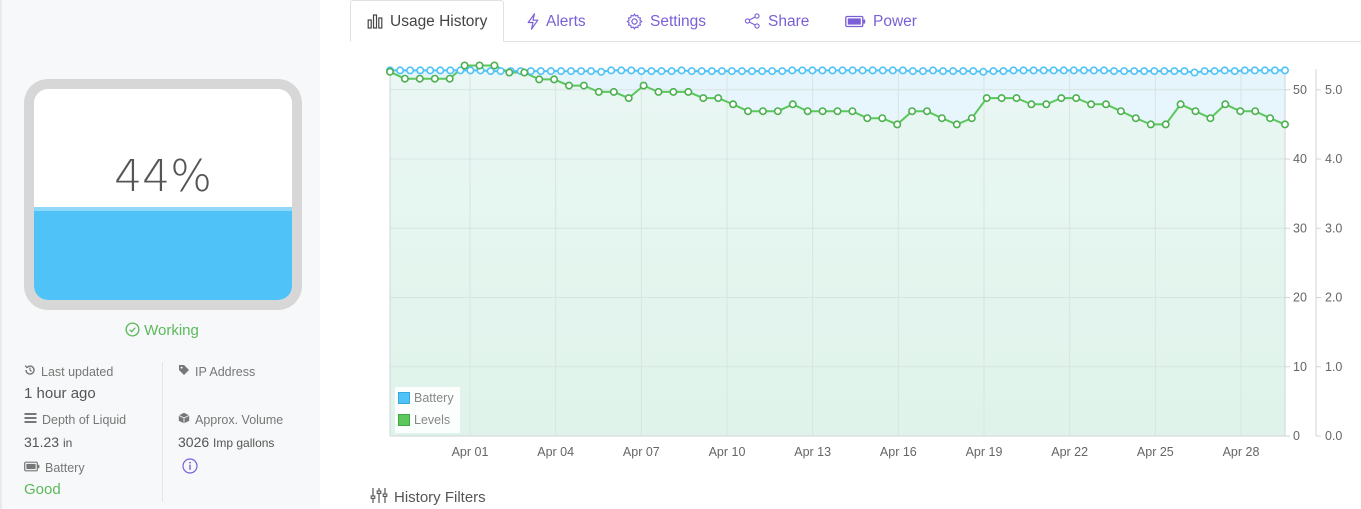 The image size is (1361, 509). Describe the element at coordinates (556, 21) in the screenshot. I see `tab-alerts: Alerts` at that location.